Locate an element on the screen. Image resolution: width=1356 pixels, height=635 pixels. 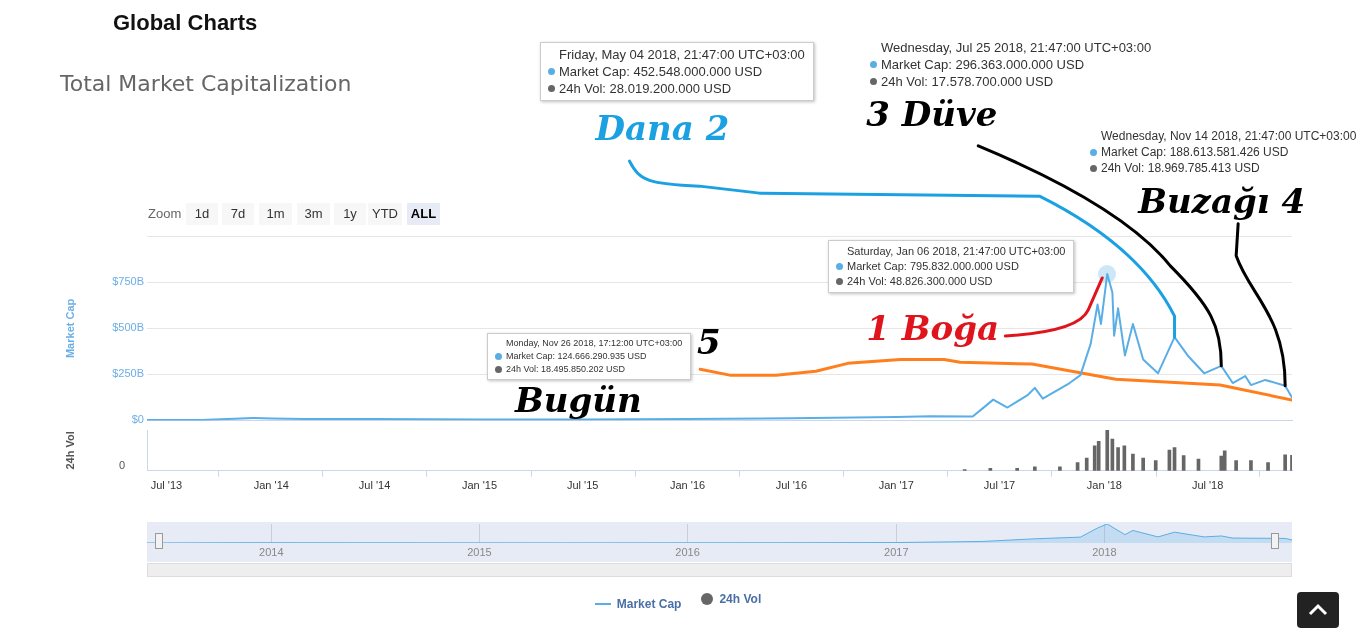
text: Wednesday, Nov 14 2018, 21:47:00 UTC+03:00 Market Cap: 188.613.581.426 USD 24h Vol: 18.969.785.413 USD is located at coordinates (1228, 152).